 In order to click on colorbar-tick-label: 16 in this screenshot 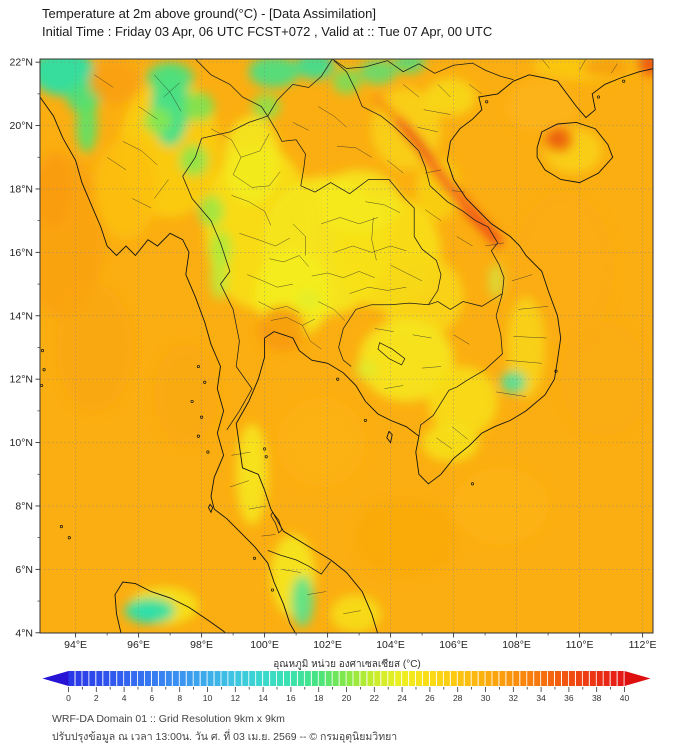, I will do `click(291, 698)`.